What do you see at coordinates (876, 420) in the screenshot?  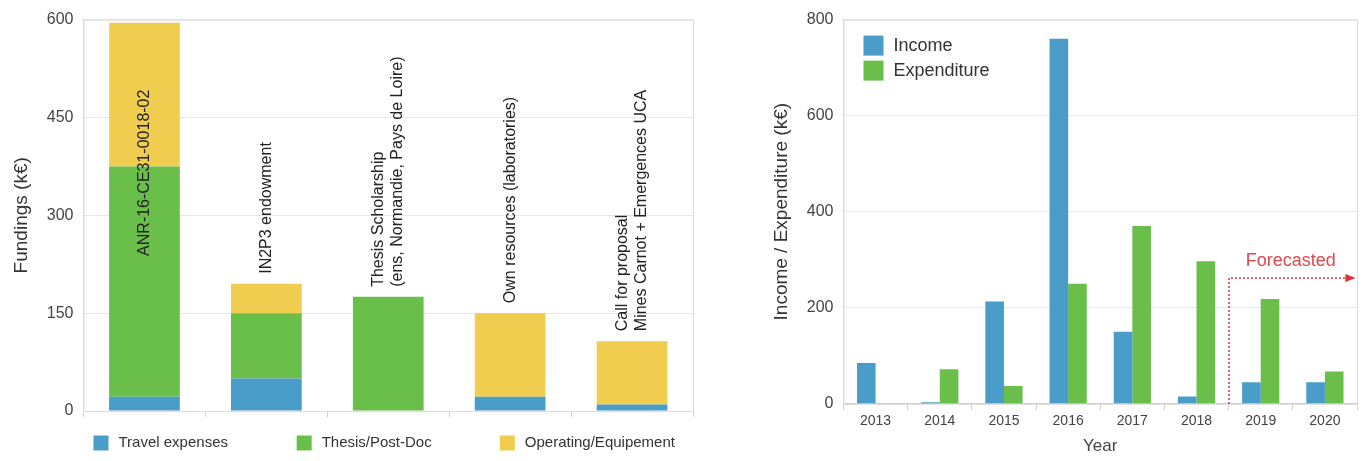 I see `x-tick-label: 2013` at bounding box center [876, 420].